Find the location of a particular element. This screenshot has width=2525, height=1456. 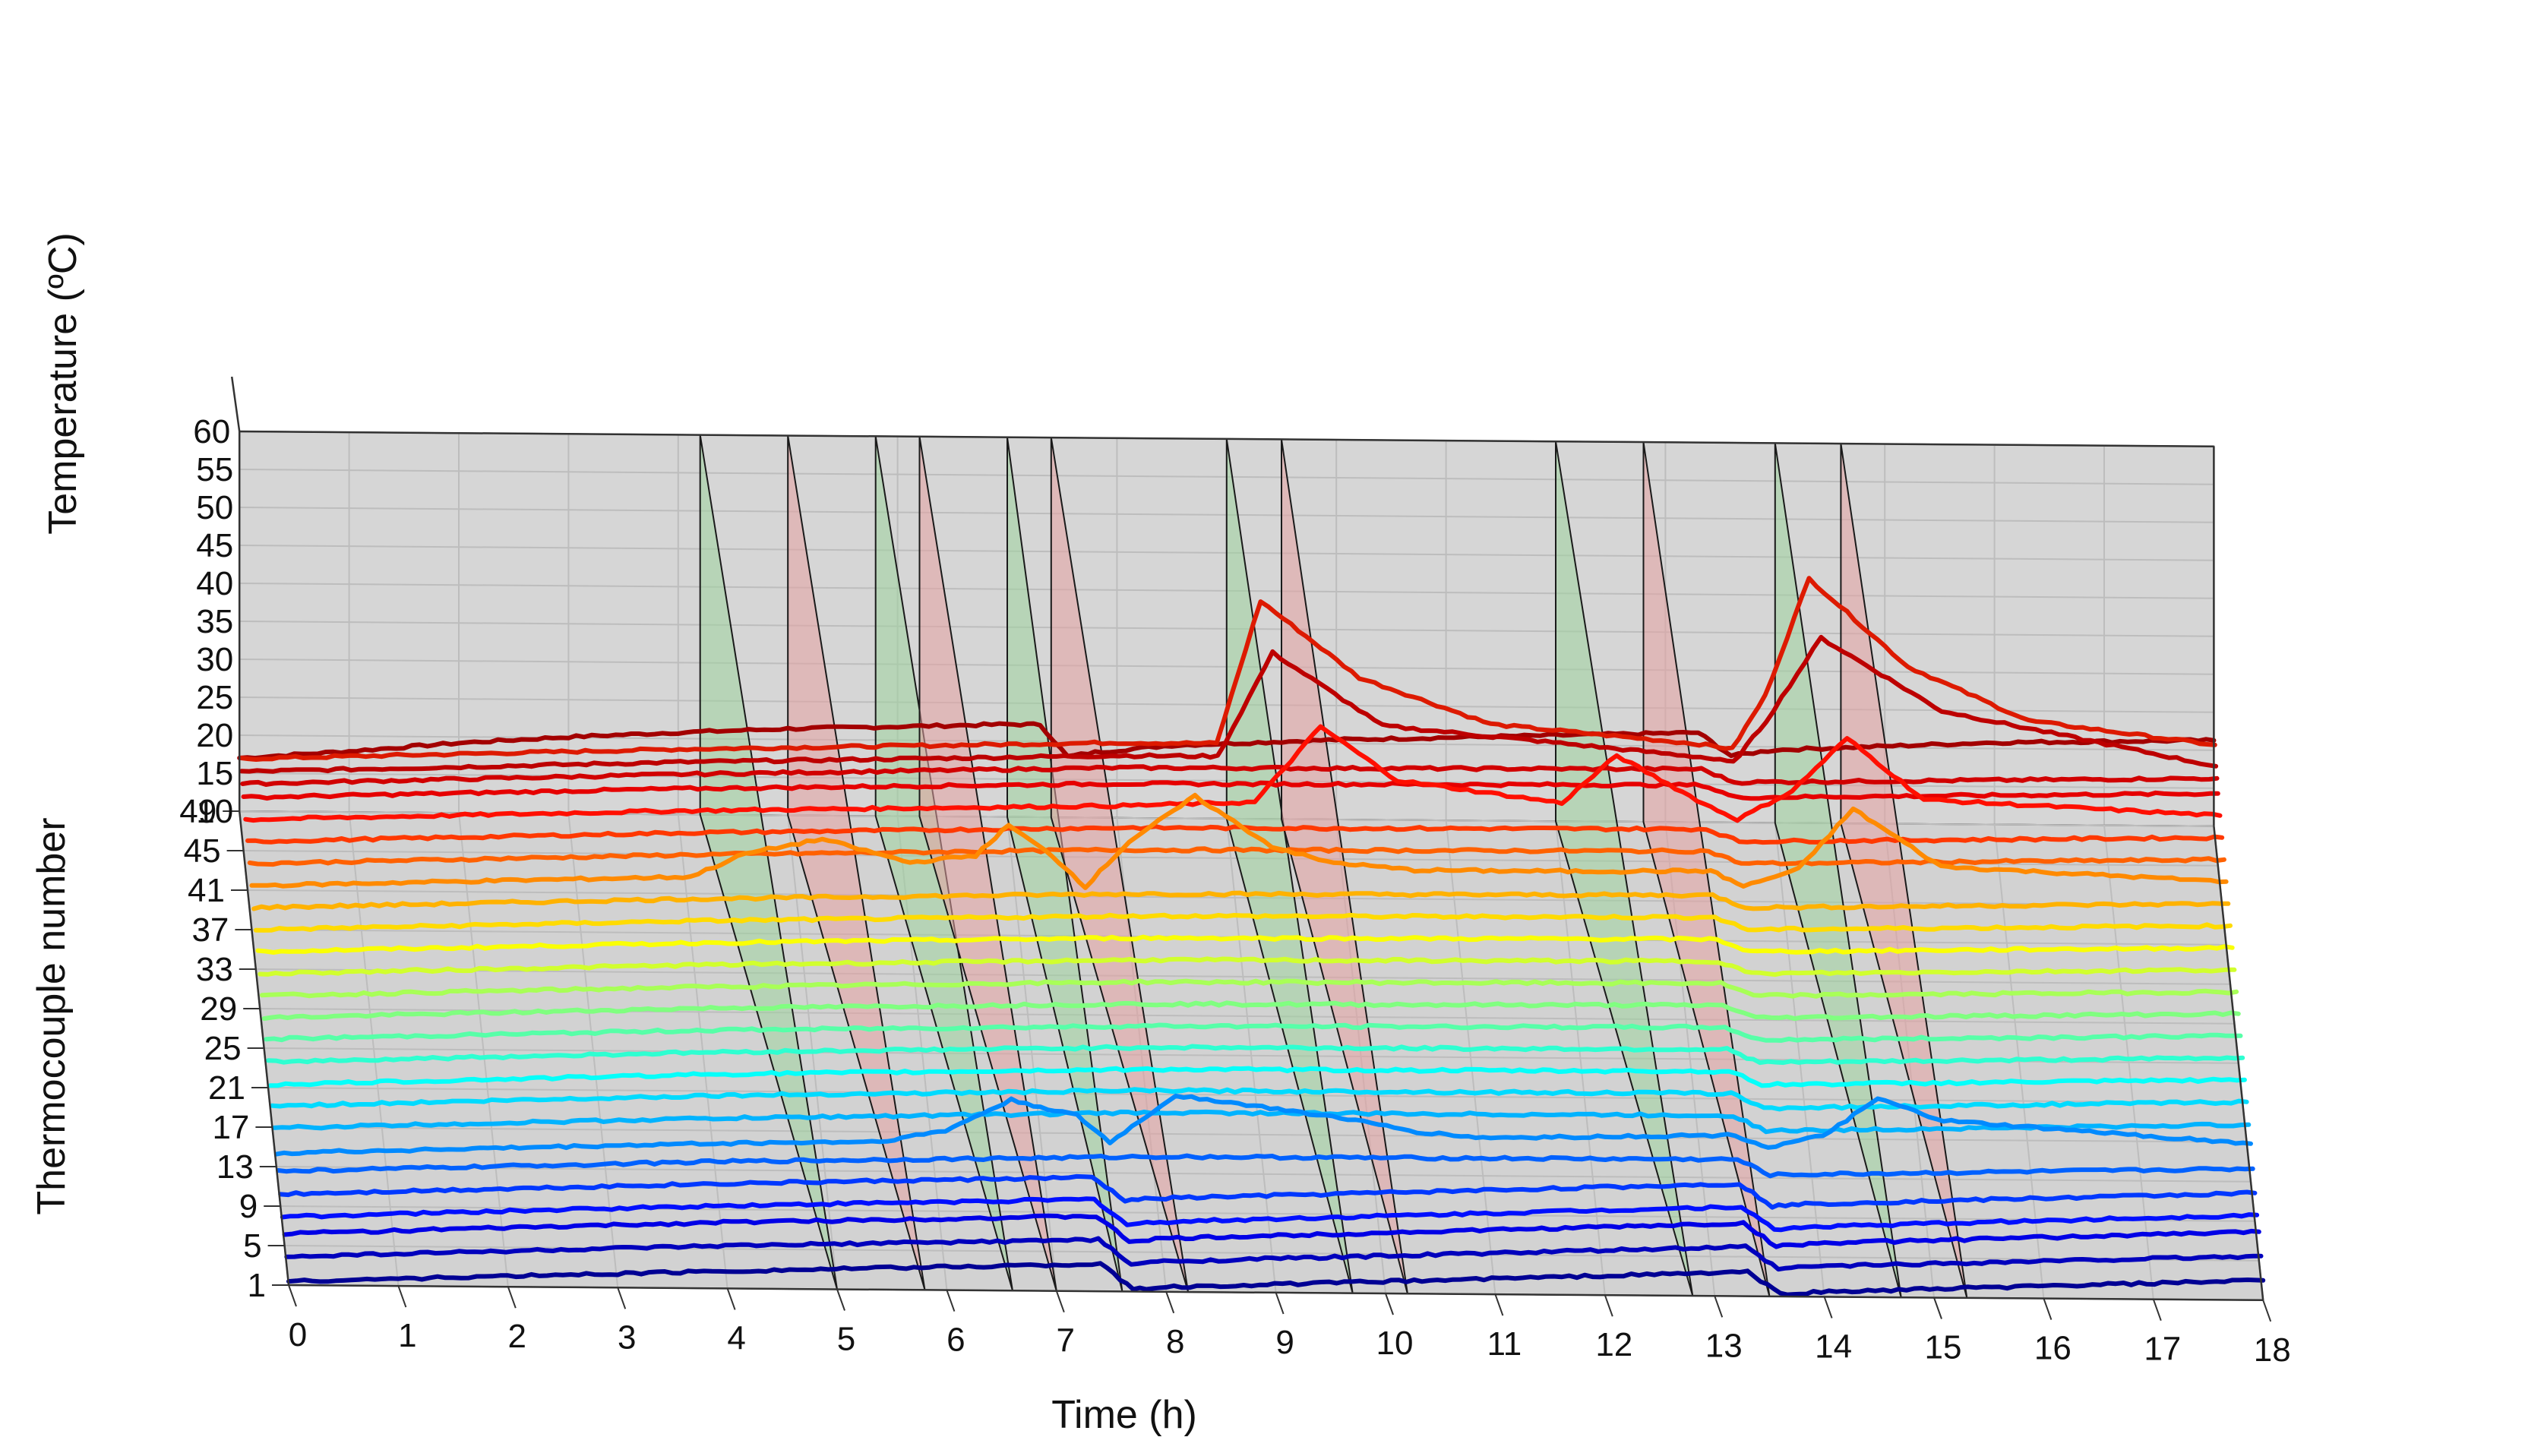

y-tick-label: 49 is located at coordinates (197, 811).